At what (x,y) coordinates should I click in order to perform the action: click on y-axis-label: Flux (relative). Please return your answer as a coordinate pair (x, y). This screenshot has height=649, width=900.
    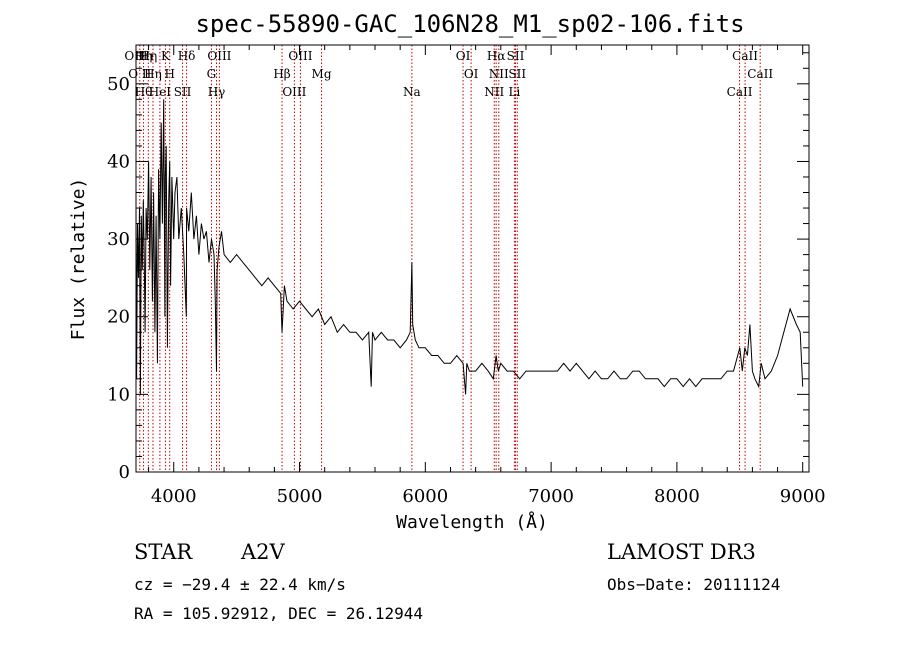
    Looking at the image, I should click on (78, 259).